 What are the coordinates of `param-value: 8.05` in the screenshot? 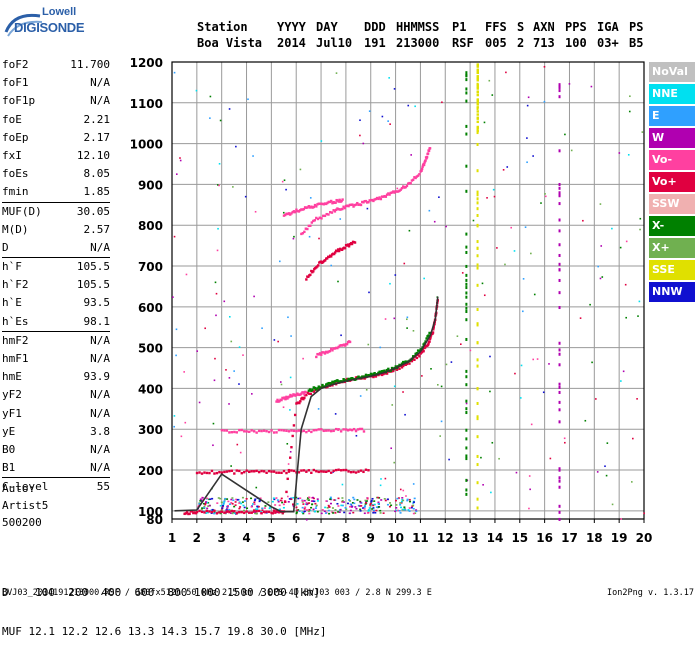 It's located at (97, 174).